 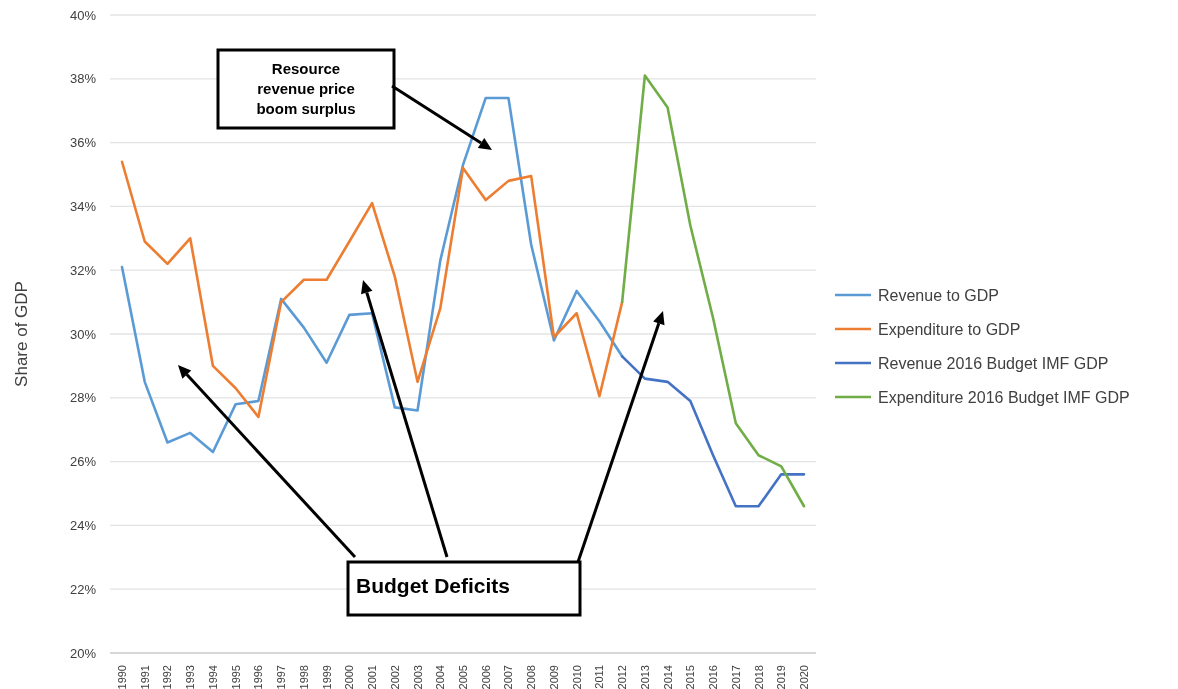 What do you see at coordinates (167, 677) in the screenshot?
I see `x-tick-label: 1992` at bounding box center [167, 677].